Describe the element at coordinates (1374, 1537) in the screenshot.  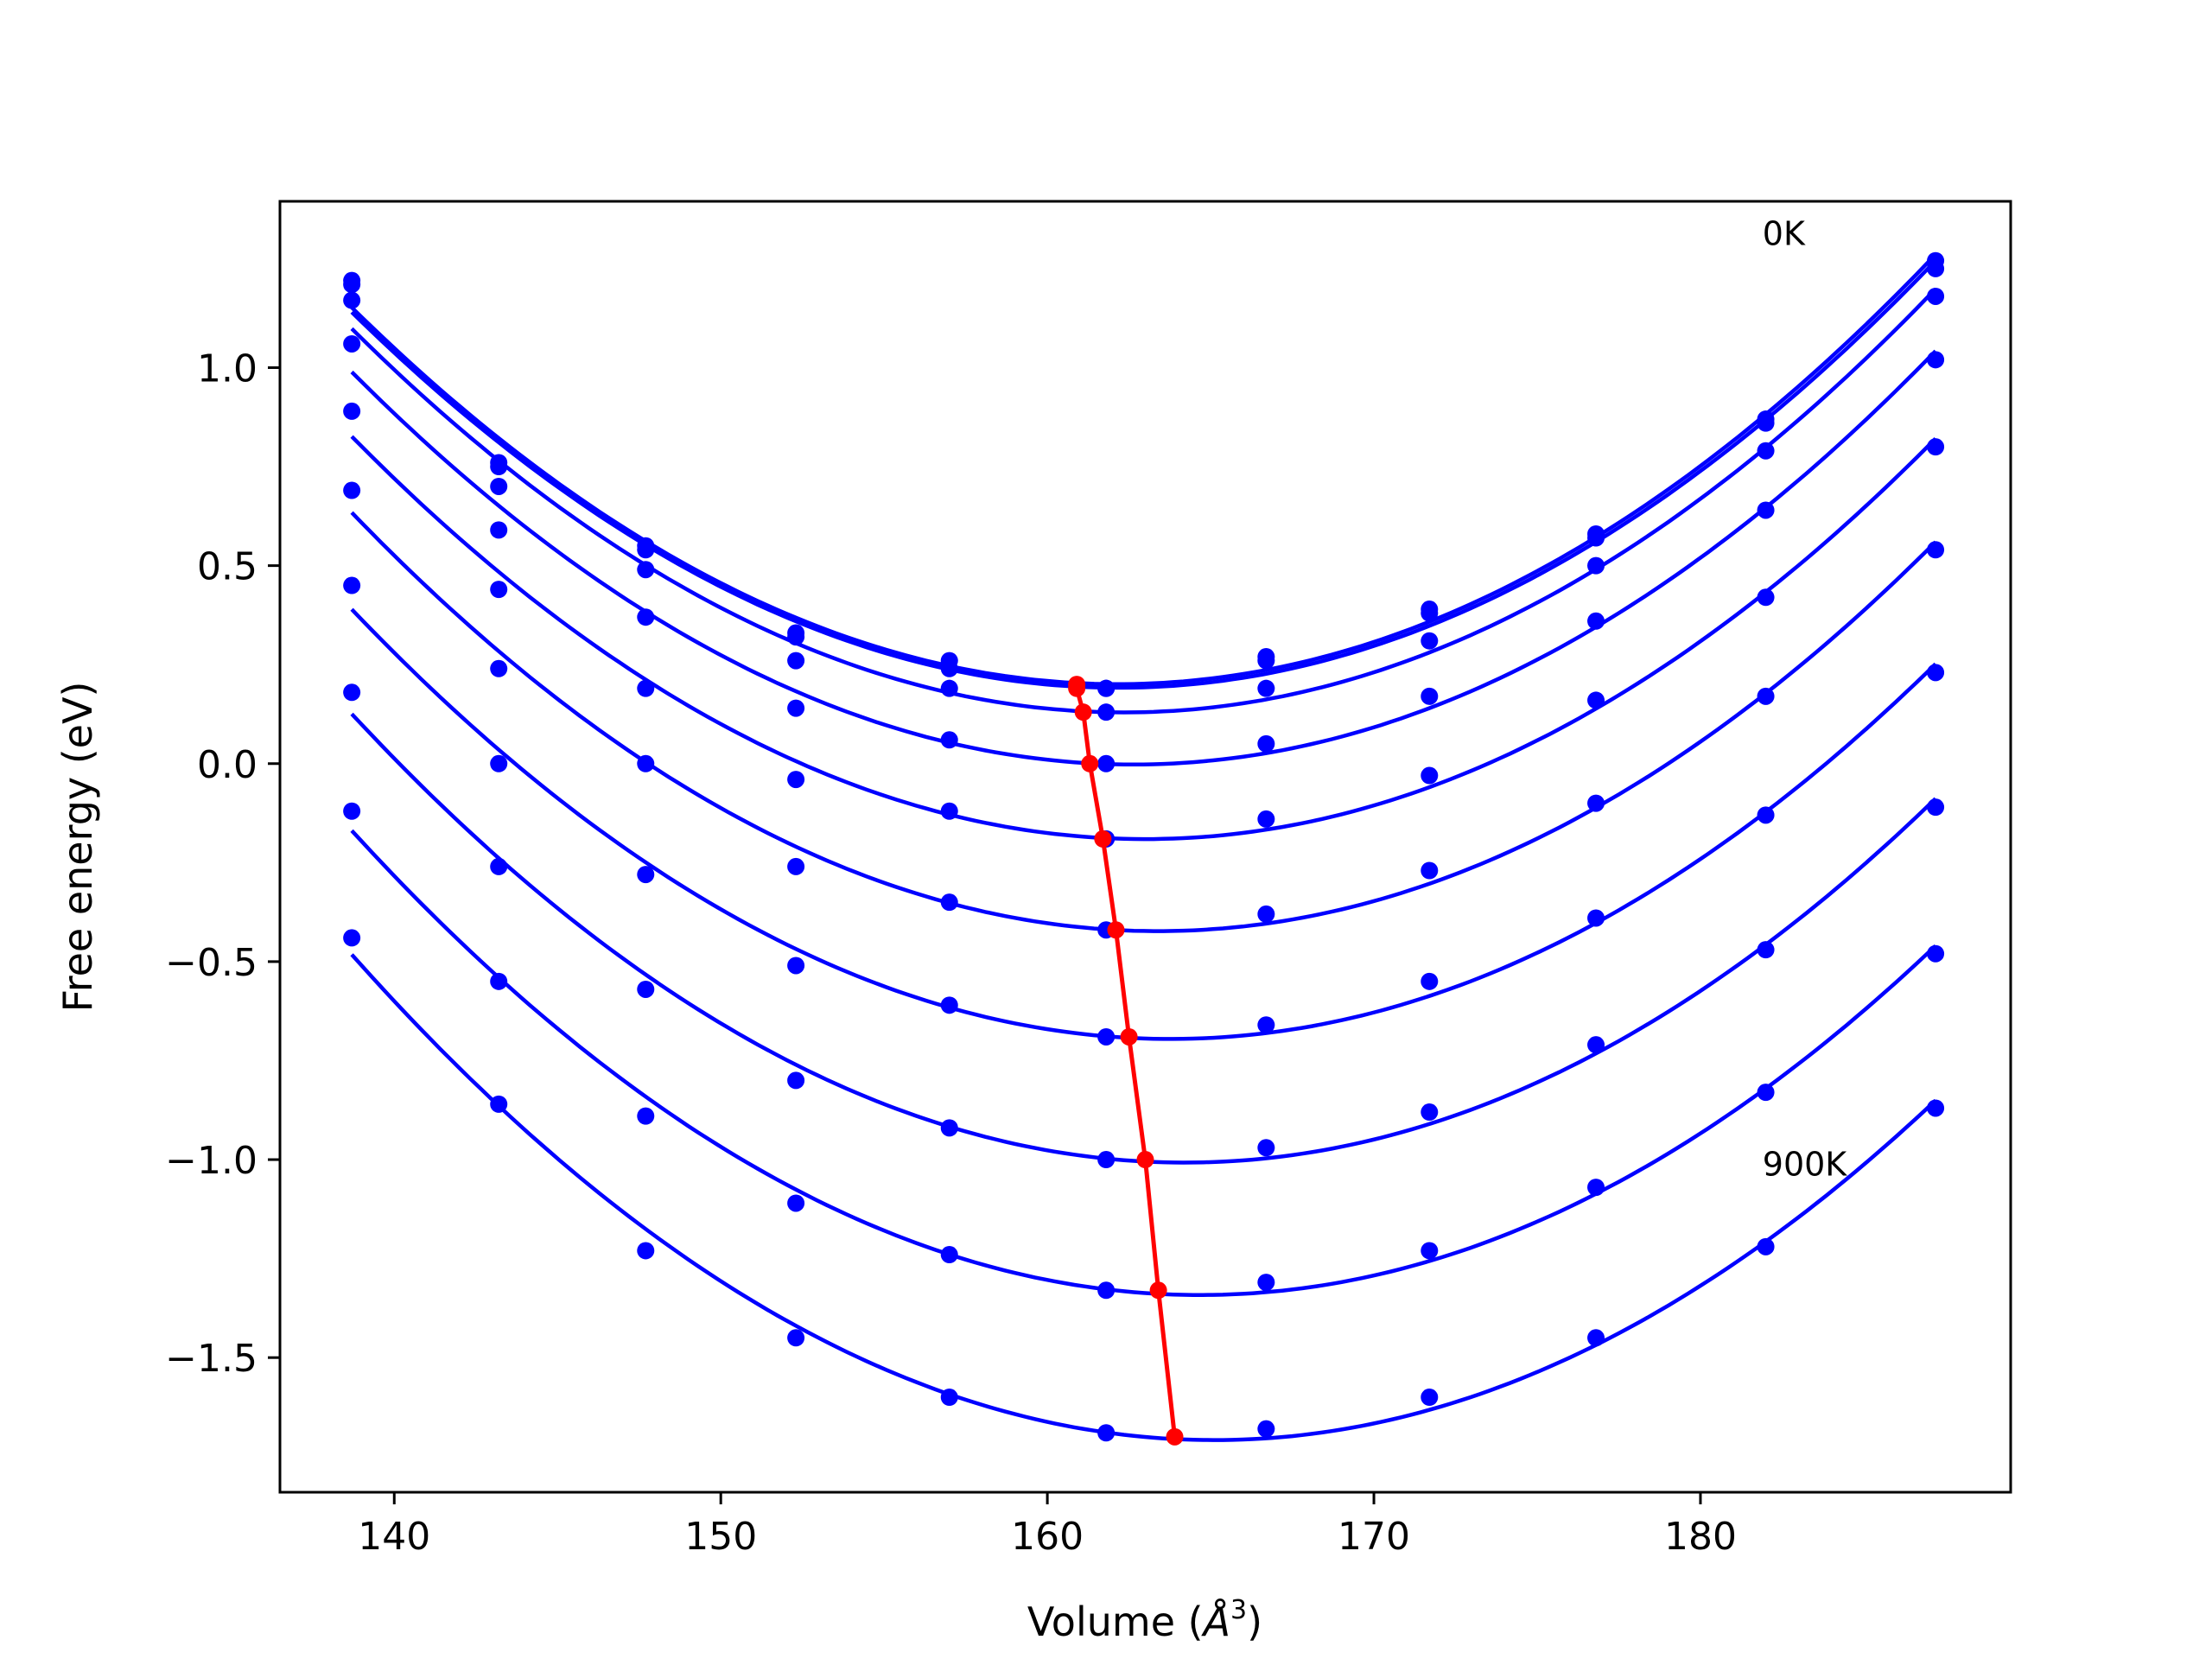
I see `x-tick-label-3: 170` at that location.